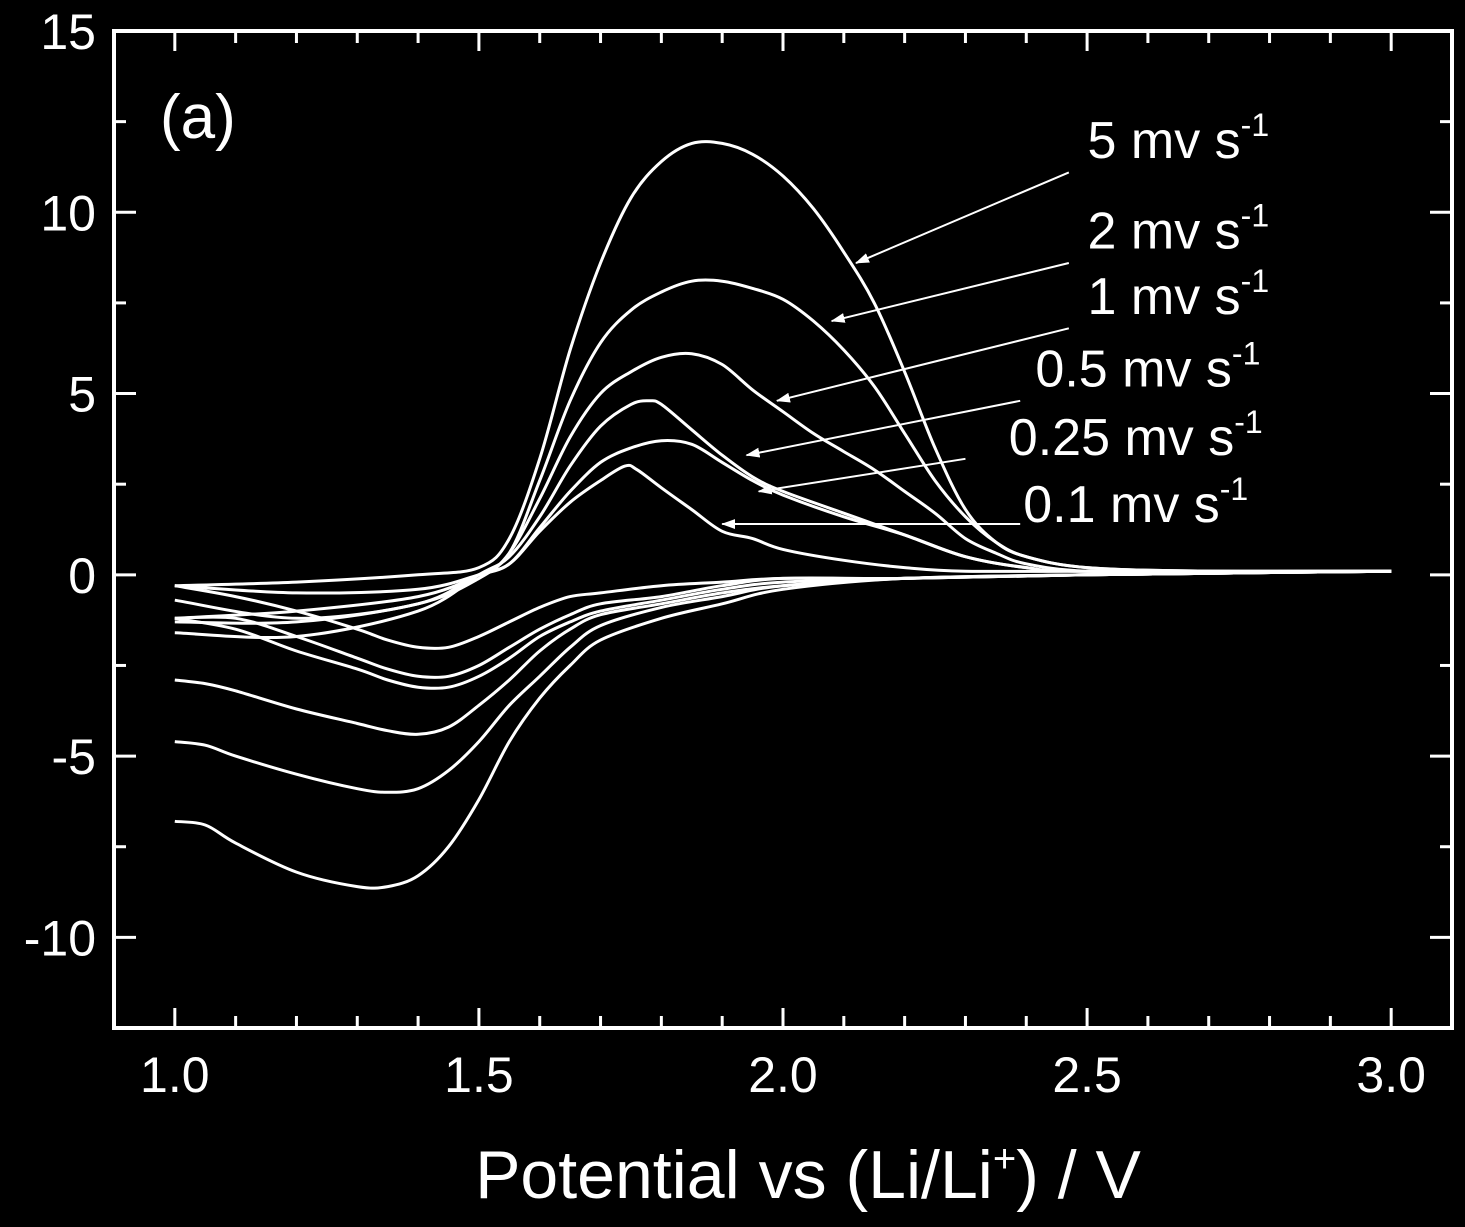 The image size is (1465, 1227). Describe the element at coordinates (74, 757) in the screenshot. I see `y-tick-label: -5` at that location.